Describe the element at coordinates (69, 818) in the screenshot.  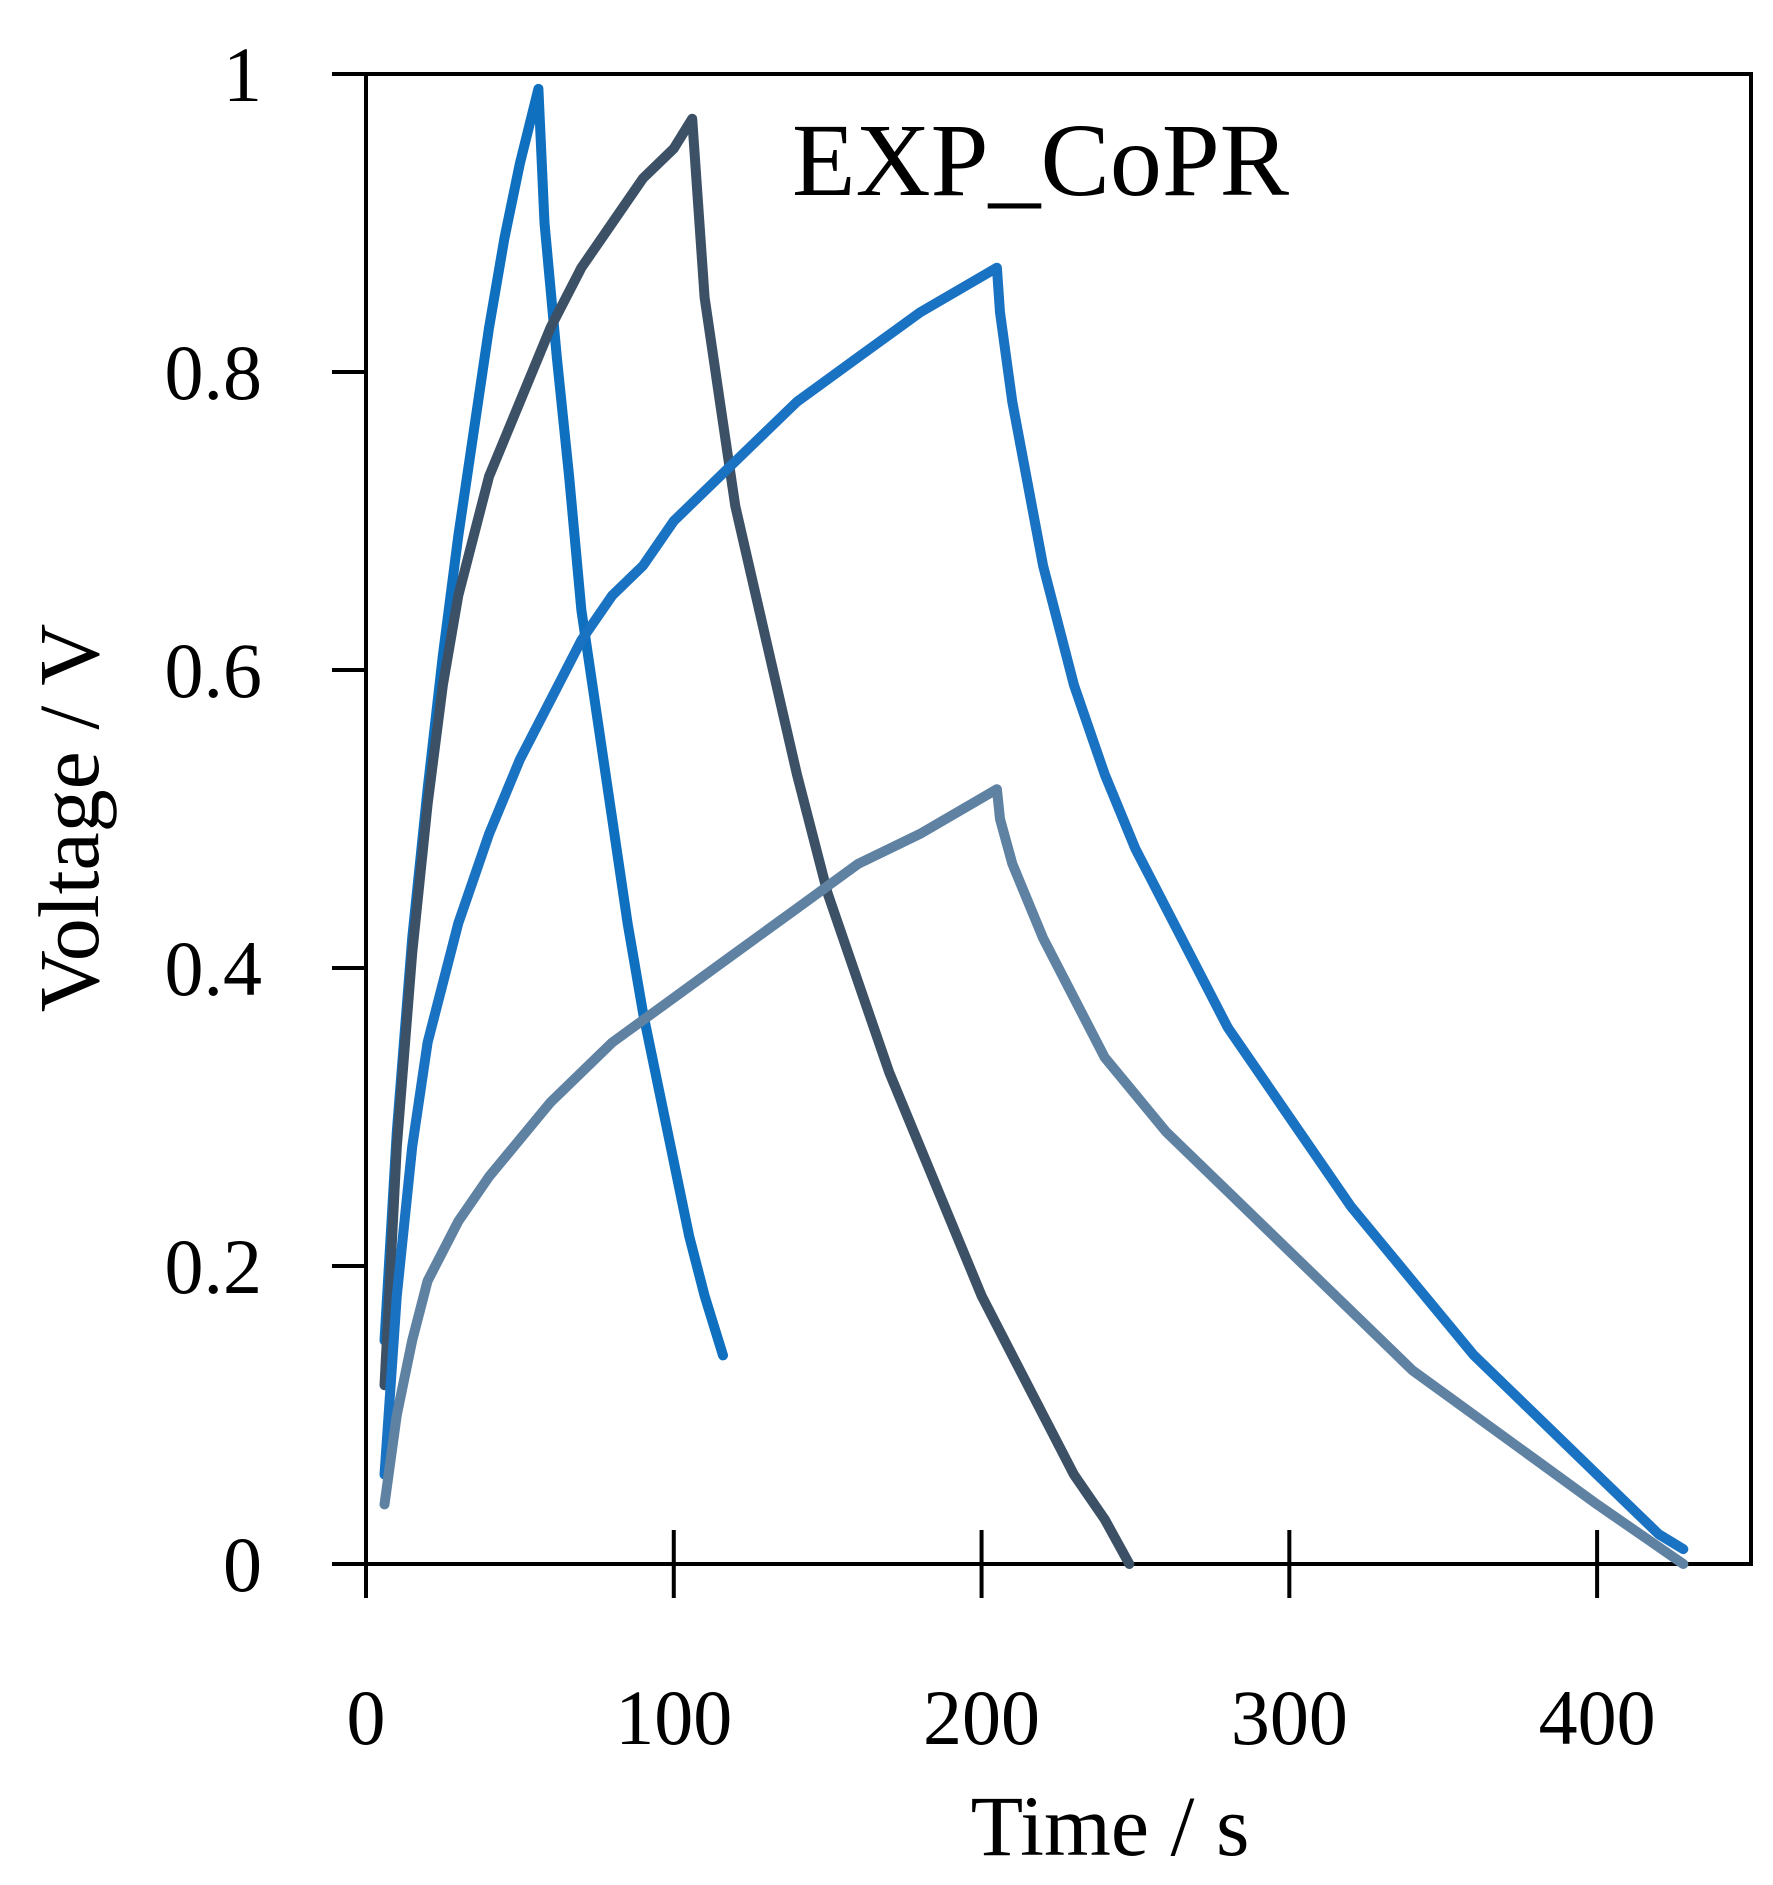
I see `y-axis-title: Voltage / V` at that location.